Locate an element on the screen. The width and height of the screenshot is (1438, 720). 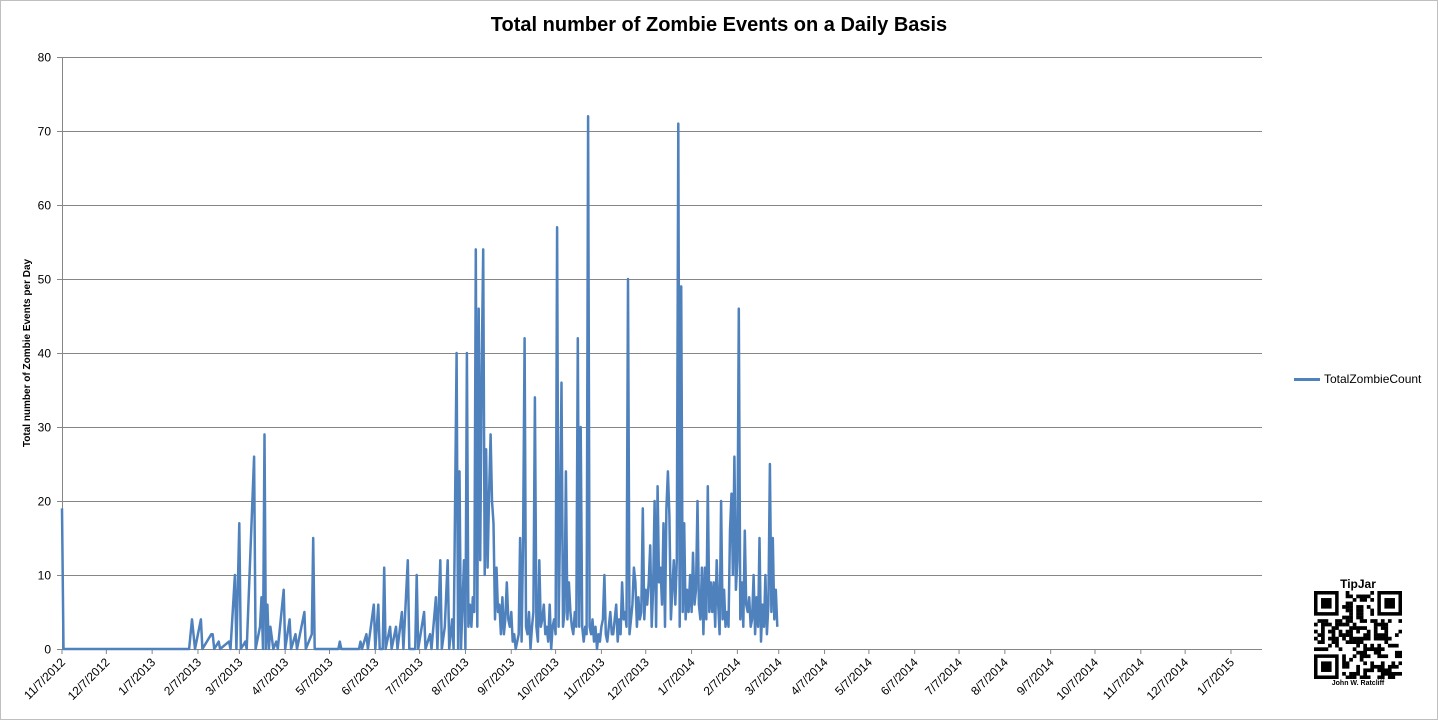
y-tick-labels: 0 10 20 30 40 50 60 70 80 is located at coordinates (45, 354).